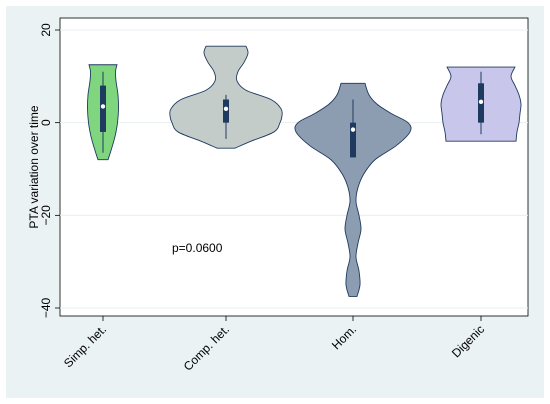 The width and height of the screenshot is (550, 404). What do you see at coordinates (46, 122) in the screenshot?
I see `y-tick-label: 0` at bounding box center [46, 122].